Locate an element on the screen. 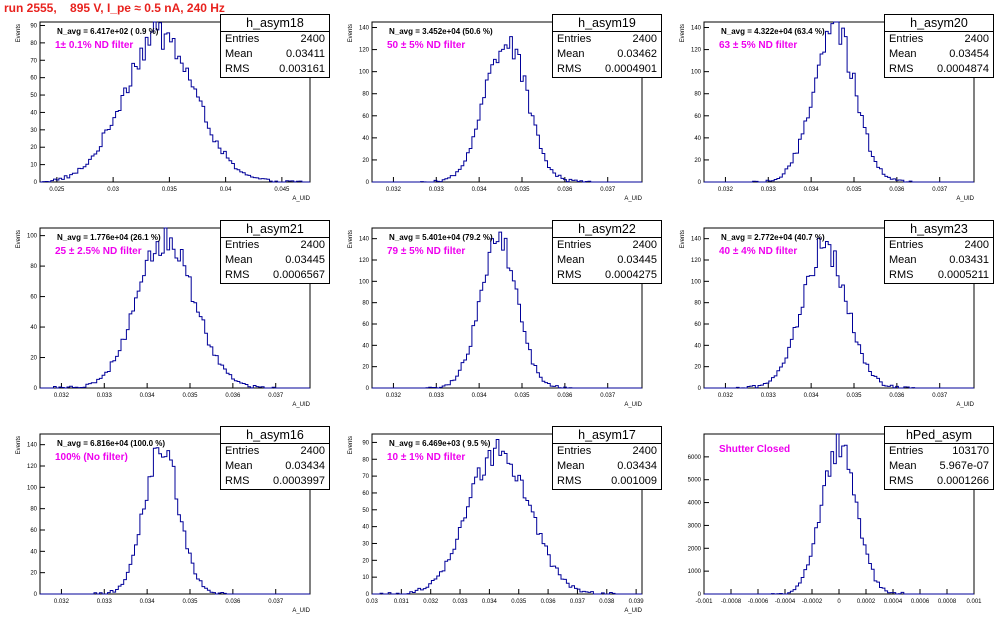 This screenshot has width=996, height=626. page-title: run 2555, 895 V, I_pe ≈ 0.5 nA, 240 Hz is located at coordinates (114, 8).